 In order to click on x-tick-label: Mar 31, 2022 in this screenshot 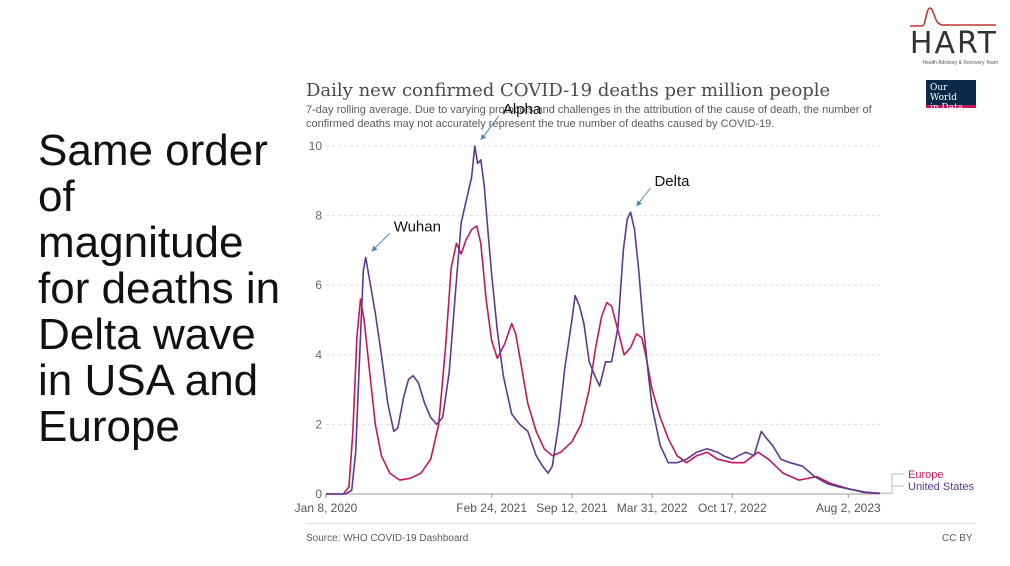, I will do `click(652, 508)`.